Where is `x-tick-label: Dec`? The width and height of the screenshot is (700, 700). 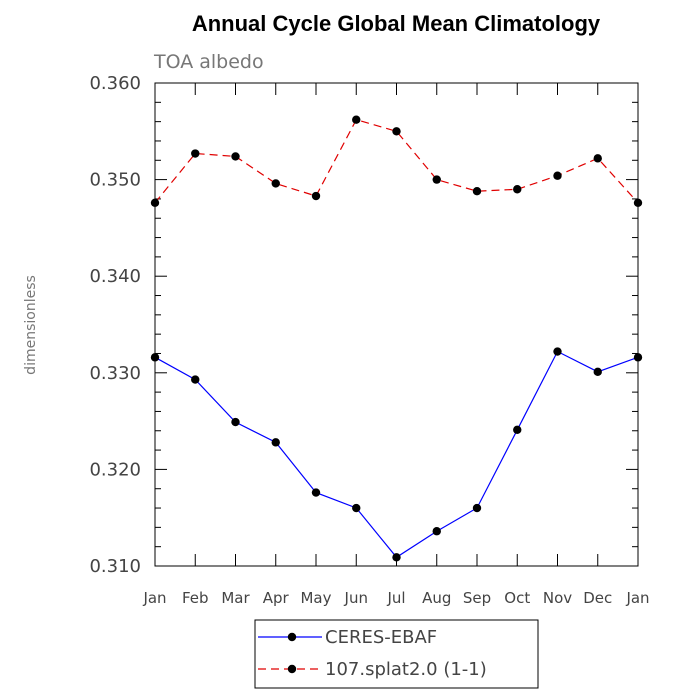 x-tick-label: Dec is located at coordinates (597, 598).